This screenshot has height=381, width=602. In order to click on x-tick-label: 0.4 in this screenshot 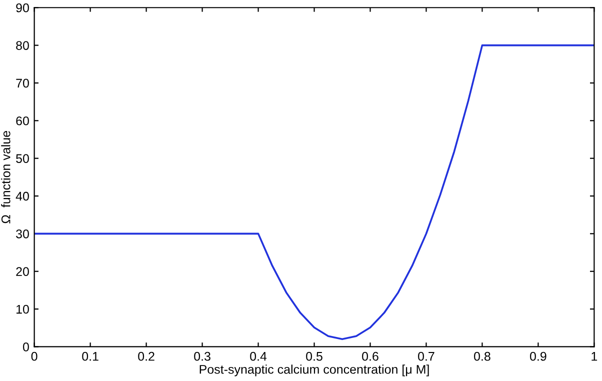, I will do `click(258, 356)`.